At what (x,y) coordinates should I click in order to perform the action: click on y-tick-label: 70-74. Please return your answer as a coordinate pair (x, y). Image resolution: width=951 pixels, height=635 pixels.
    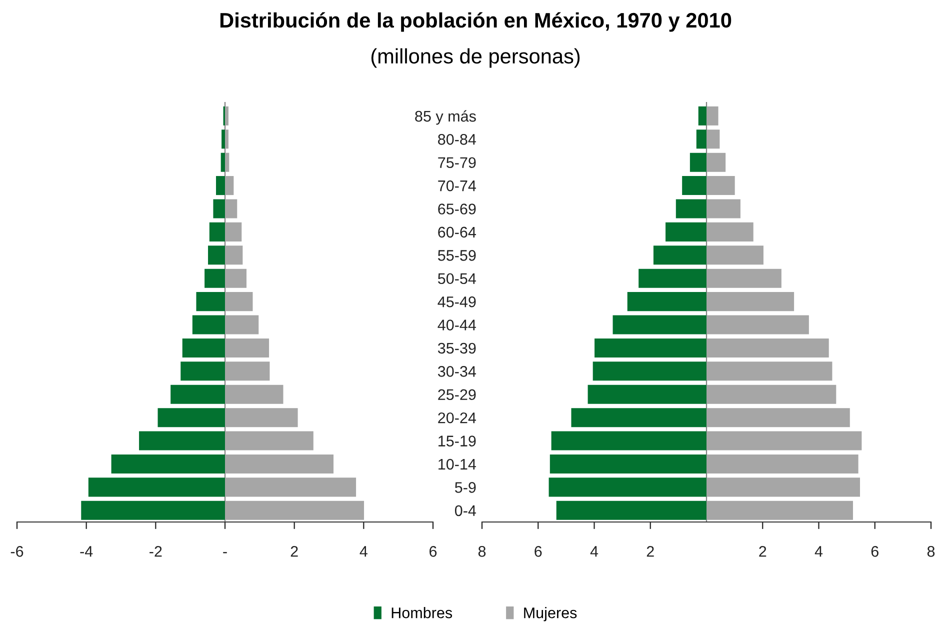
    Looking at the image, I should click on (457, 186).